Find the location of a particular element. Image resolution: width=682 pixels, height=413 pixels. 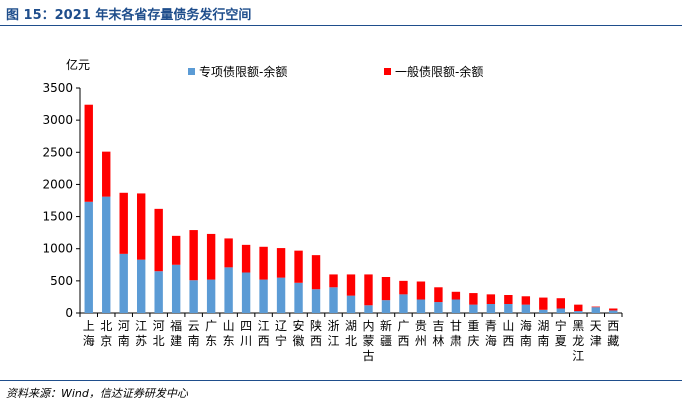

y-tick-label: 2000 is located at coordinates (57, 184).